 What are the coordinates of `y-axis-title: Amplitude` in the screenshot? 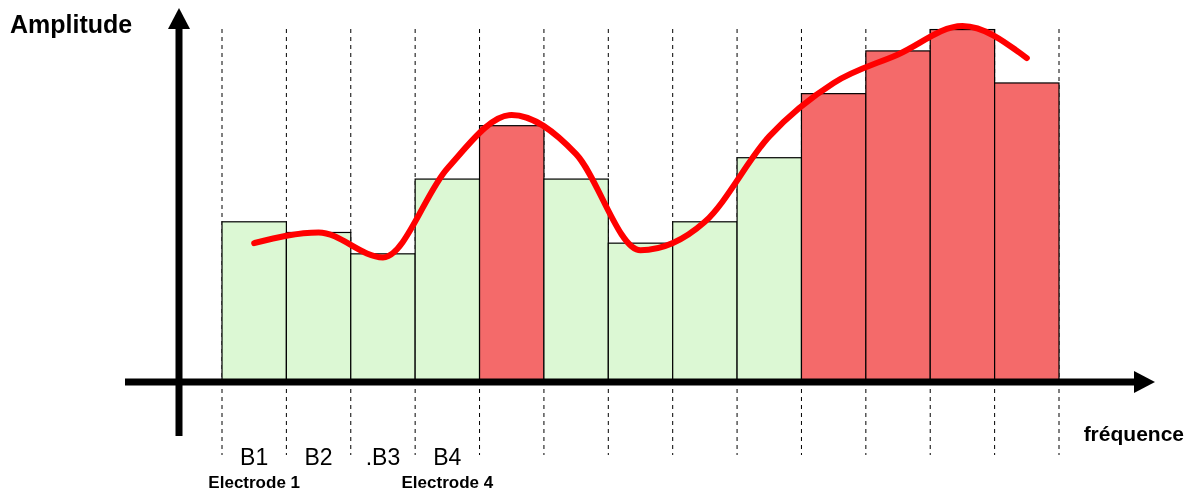 It's located at (71, 24).